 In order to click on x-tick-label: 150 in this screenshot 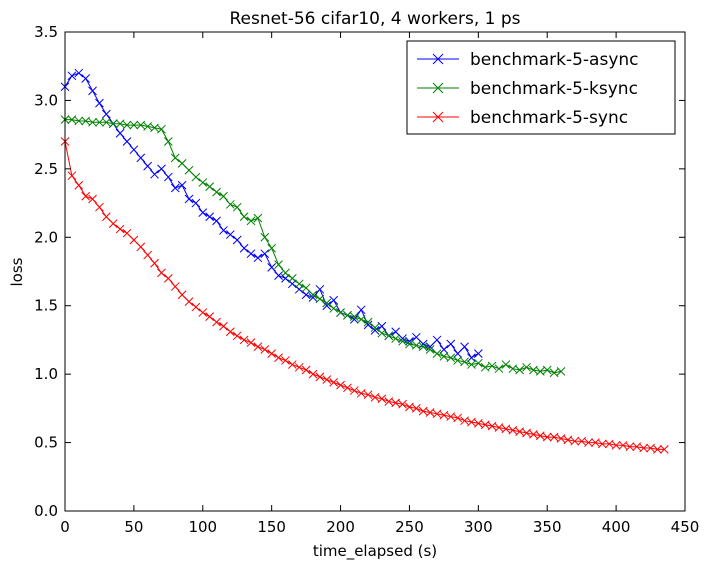, I will do `click(271, 527)`.